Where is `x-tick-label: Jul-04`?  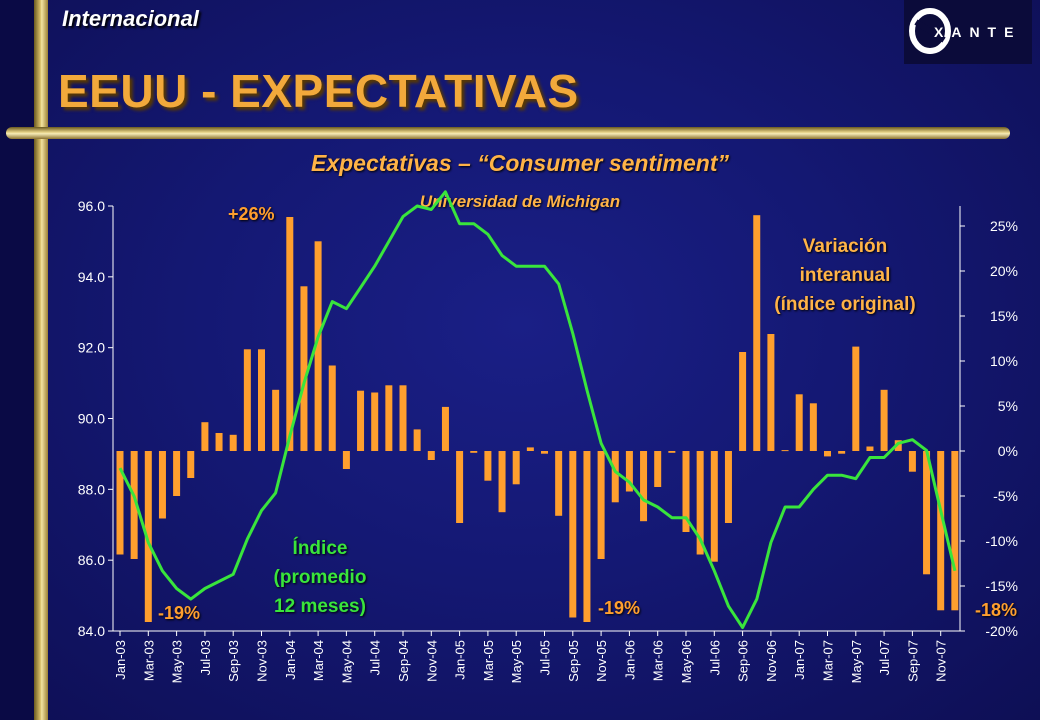
x-tick-label: Jul-04 is located at coordinates (375, 657).